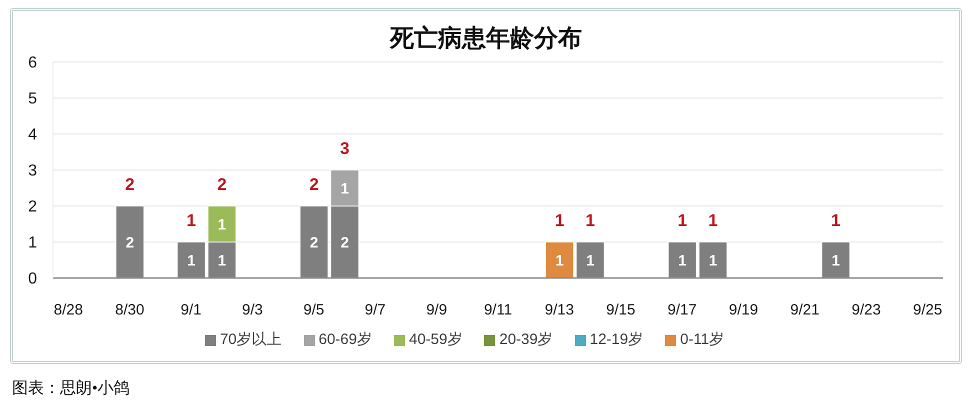 The width and height of the screenshot is (972, 405). I want to click on y-tick-label: 0, so click(33, 279).